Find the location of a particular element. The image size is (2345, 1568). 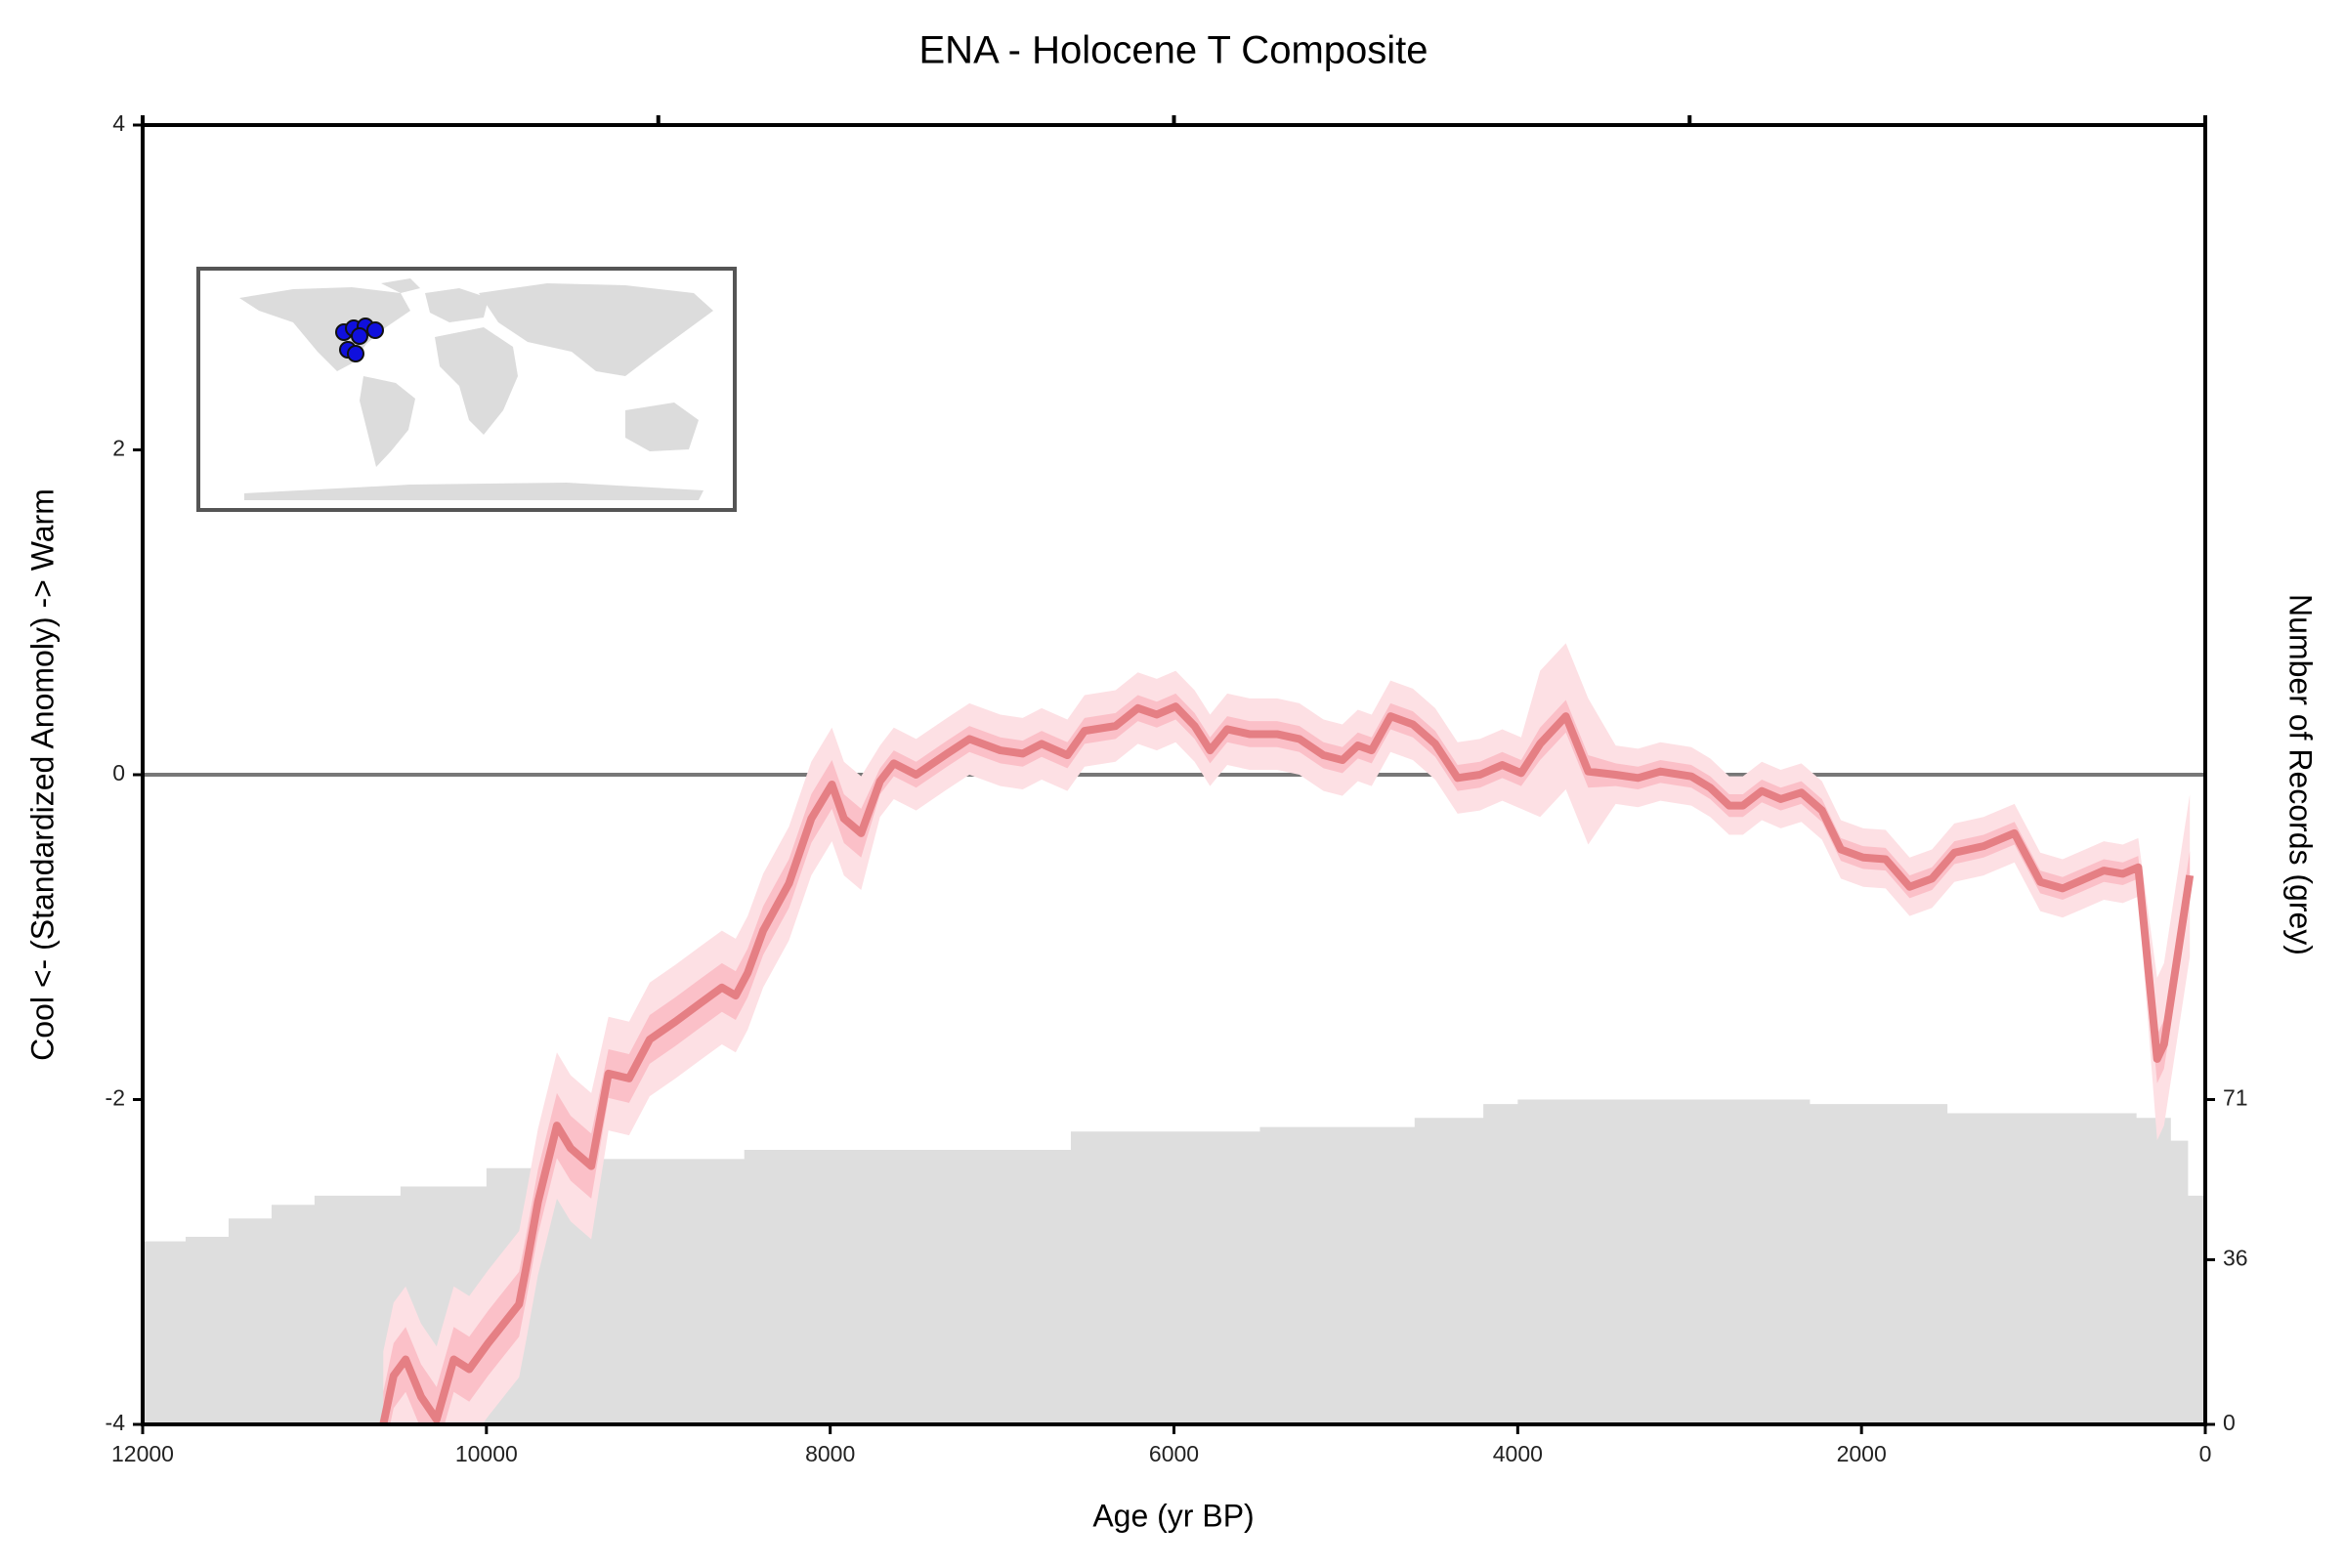

chart-title: ENA - Holocene T Composite is located at coordinates (1173, 50).